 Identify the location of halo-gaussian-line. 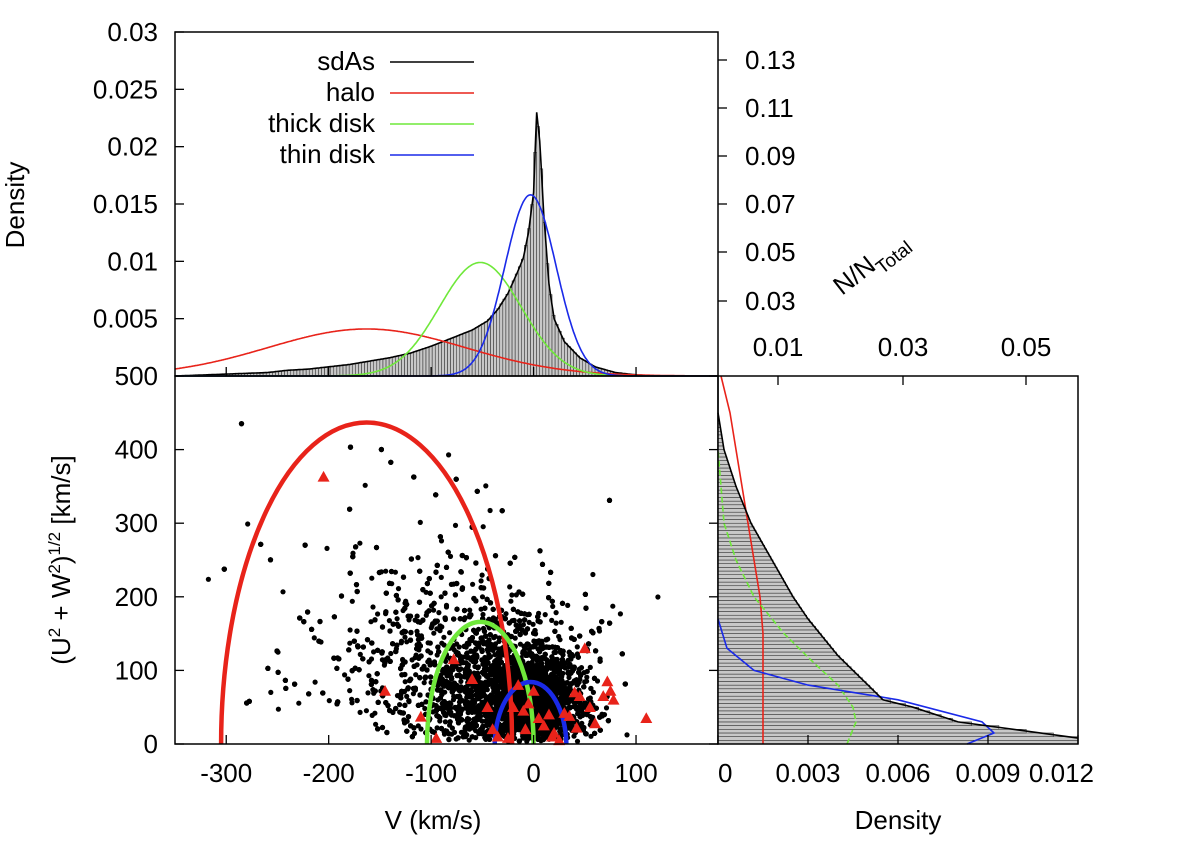
(446, 352).